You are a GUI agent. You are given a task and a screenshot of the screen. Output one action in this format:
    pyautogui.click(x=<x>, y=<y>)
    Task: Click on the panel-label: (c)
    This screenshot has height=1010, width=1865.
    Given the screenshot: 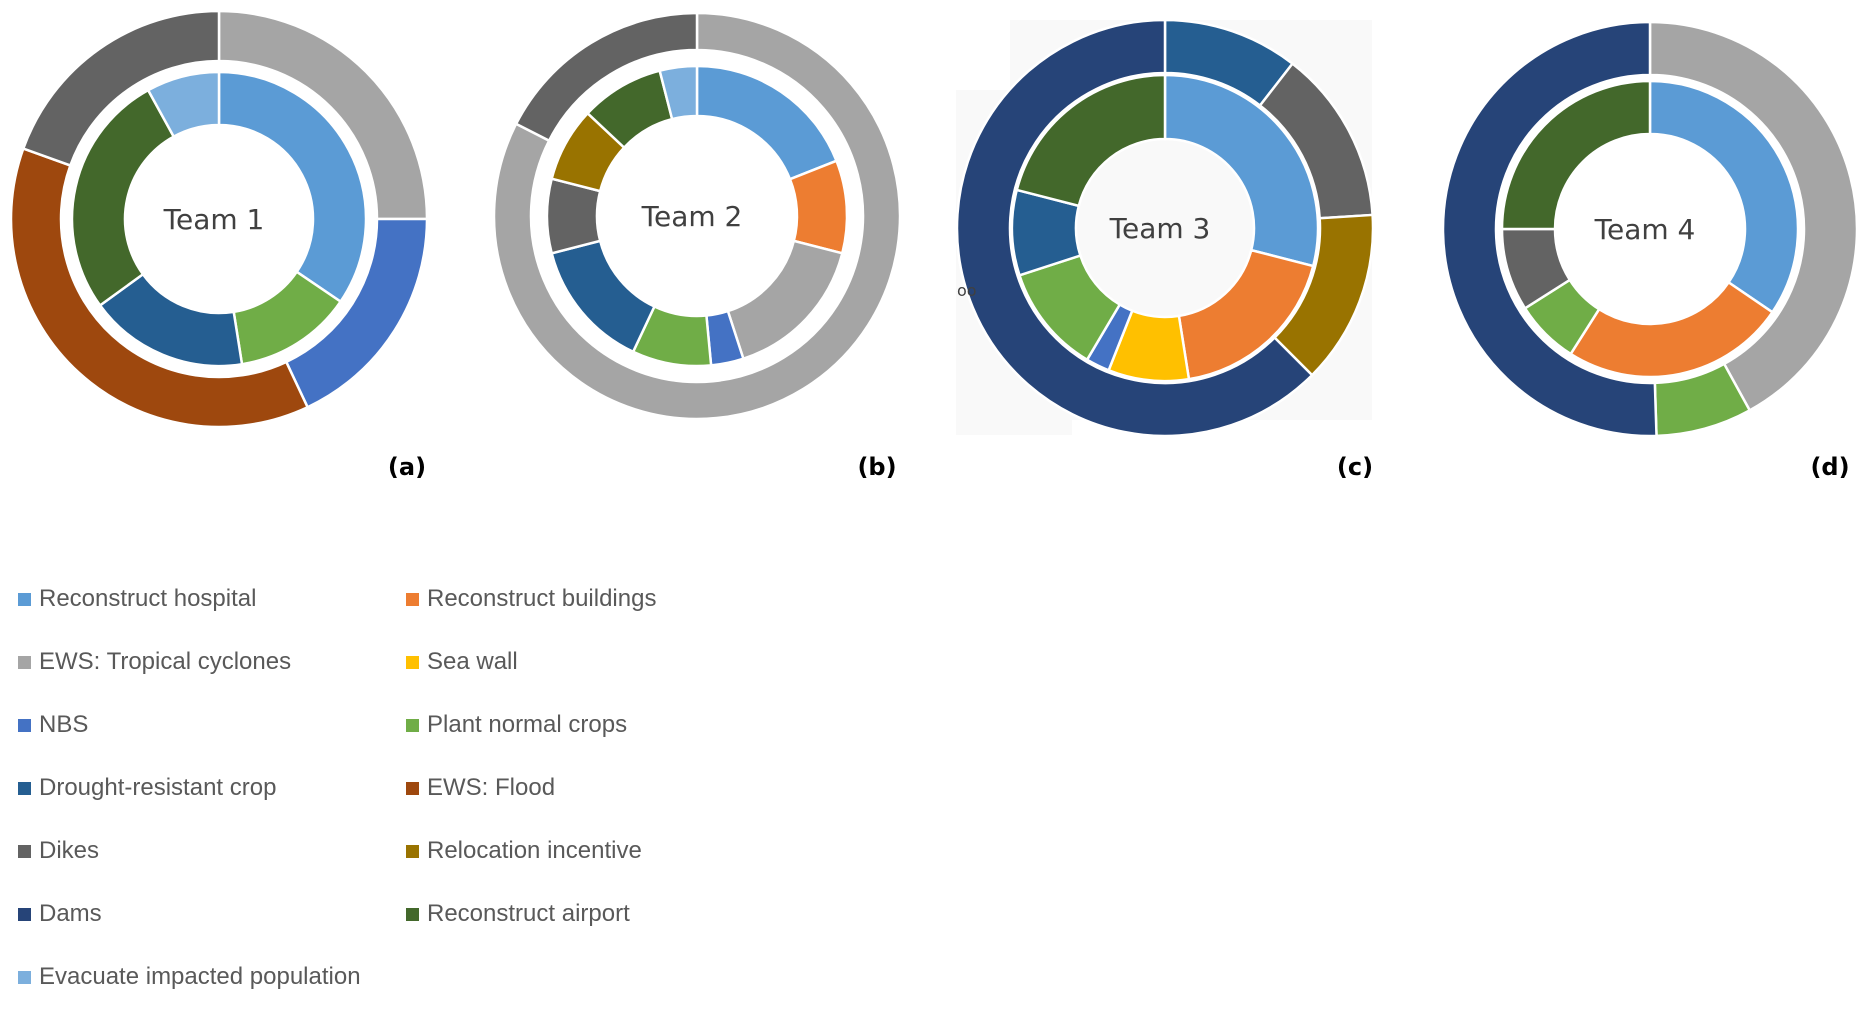 What is the action you would take?
    pyautogui.click(x=1355, y=467)
    